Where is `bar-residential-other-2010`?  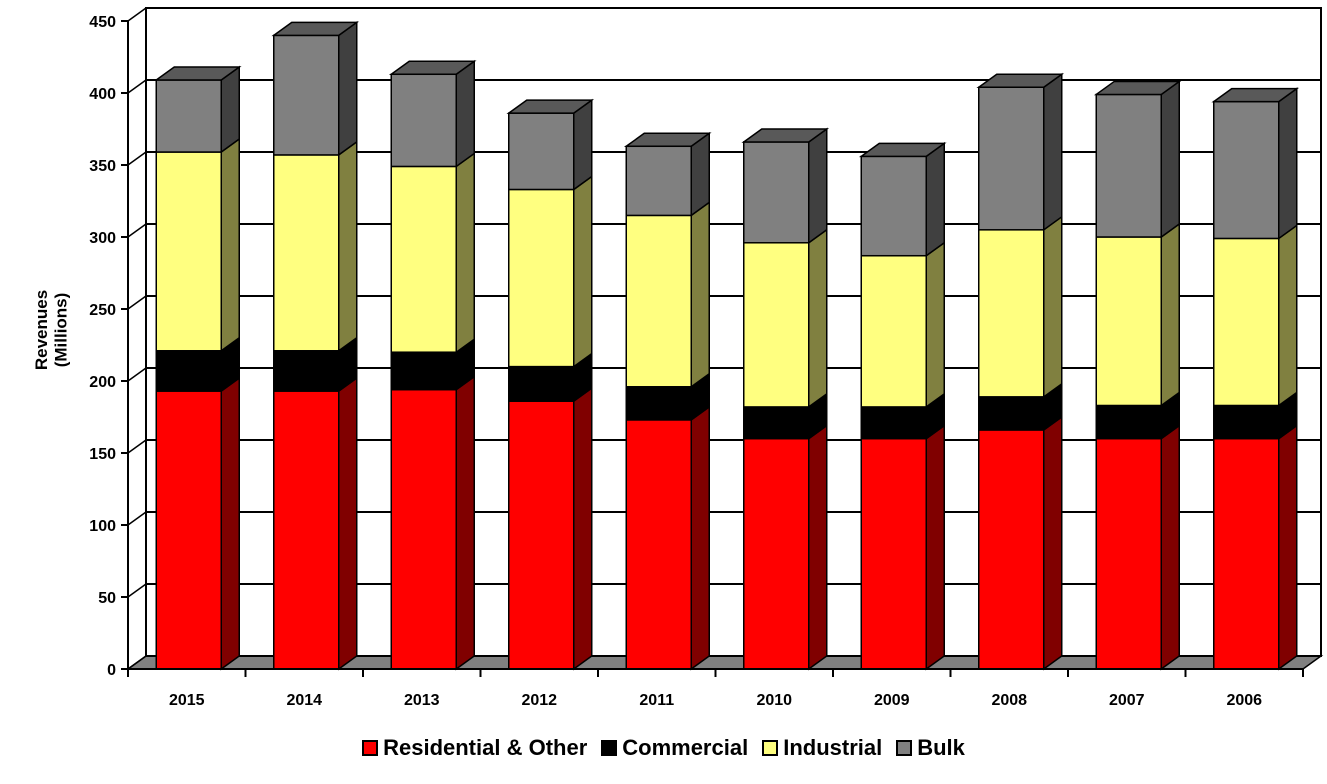 bar-residential-other-2010 is located at coordinates (776, 553).